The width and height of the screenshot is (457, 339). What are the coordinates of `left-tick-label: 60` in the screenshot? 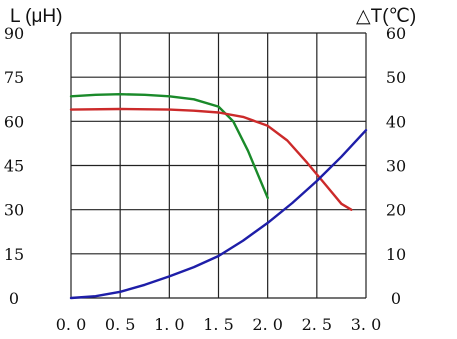 It's located at (14, 121).